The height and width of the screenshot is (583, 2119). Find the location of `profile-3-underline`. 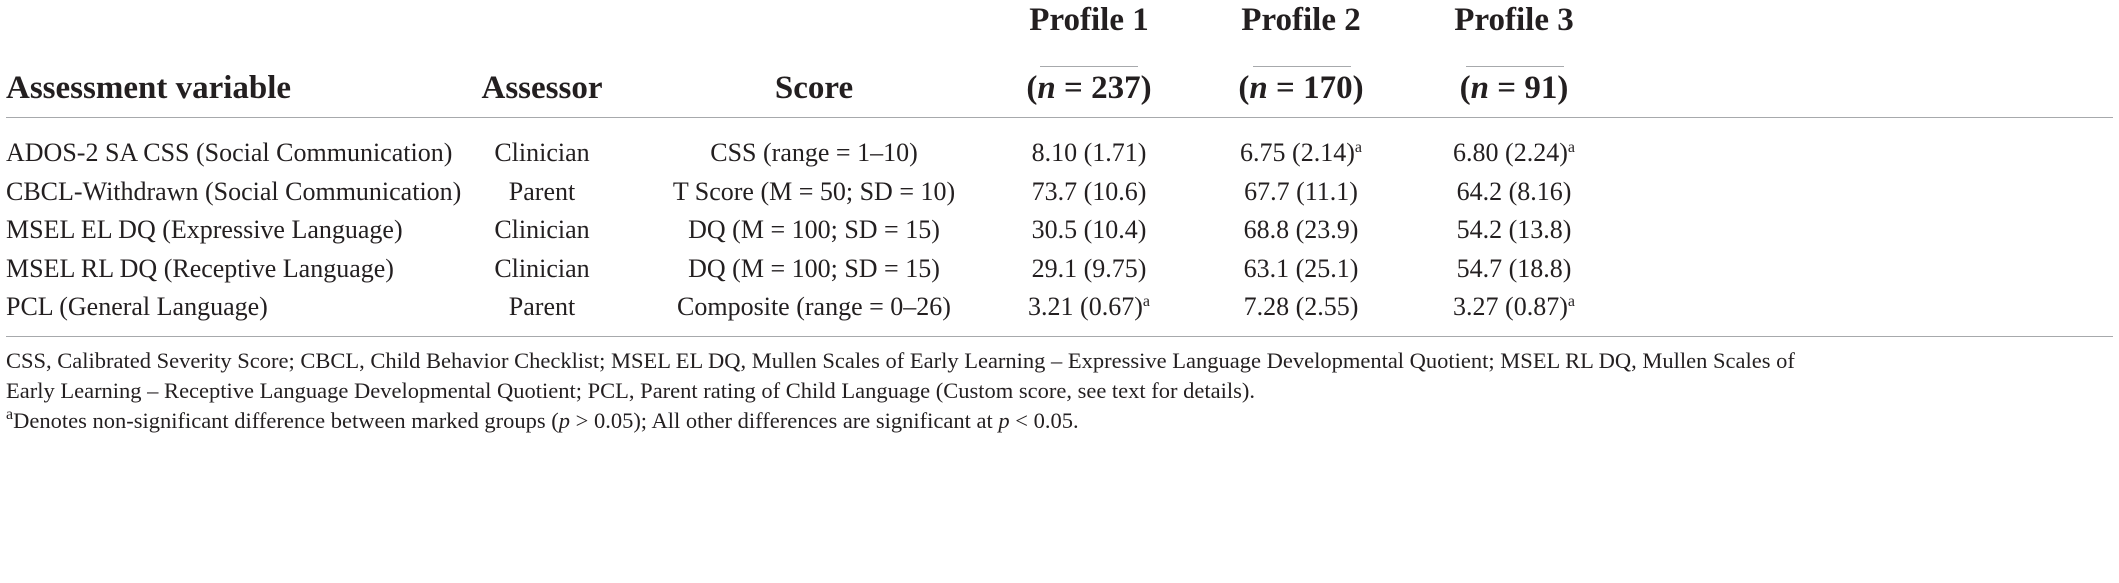

profile-3-underline is located at coordinates (1515, 66).